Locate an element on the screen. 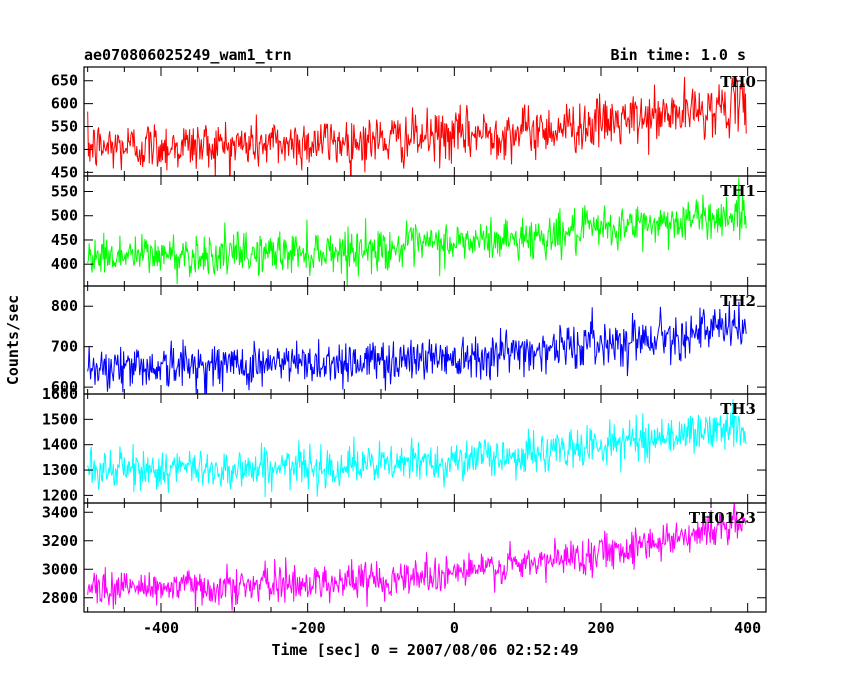 This screenshot has width=850, height=680. panel-th2: 600 700 800 TH2 is located at coordinates (409, 340).